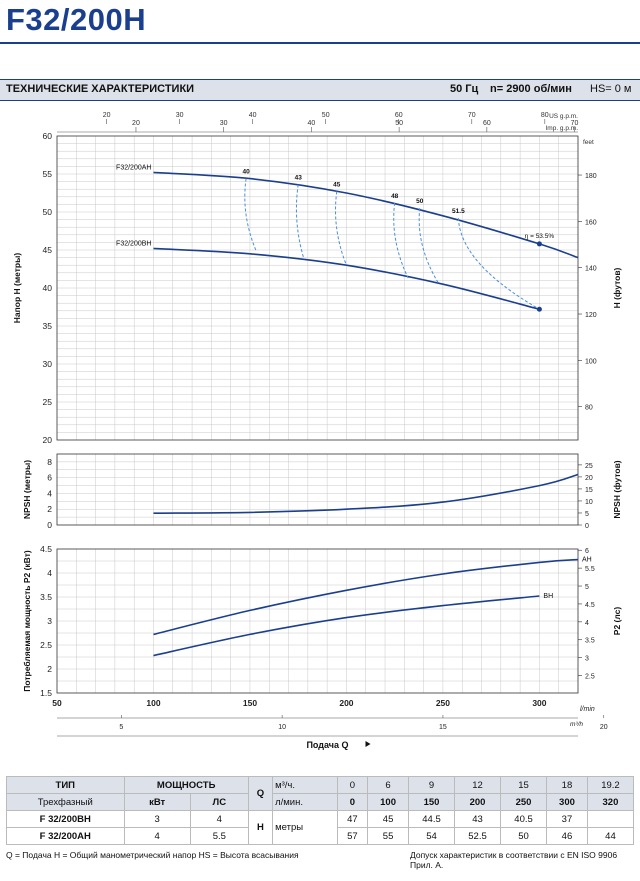 The image size is (640, 881). I want to click on right-tick-label: 120, so click(591, 315).